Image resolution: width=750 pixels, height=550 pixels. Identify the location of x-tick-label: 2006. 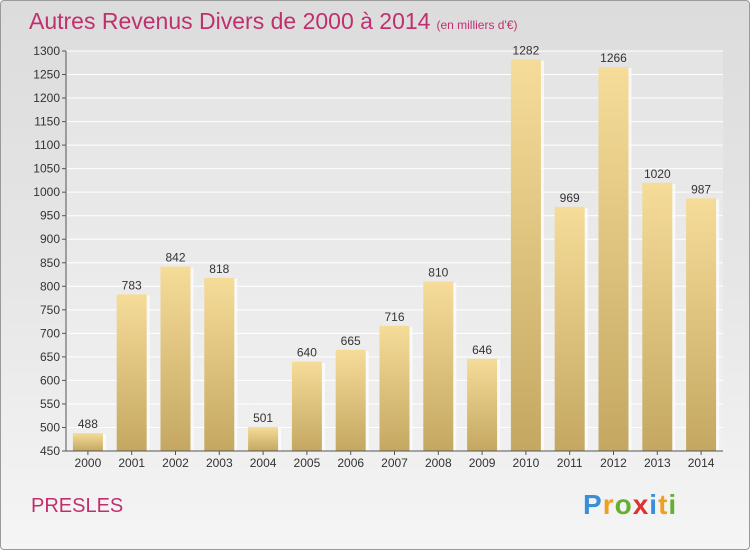
(350, 463).